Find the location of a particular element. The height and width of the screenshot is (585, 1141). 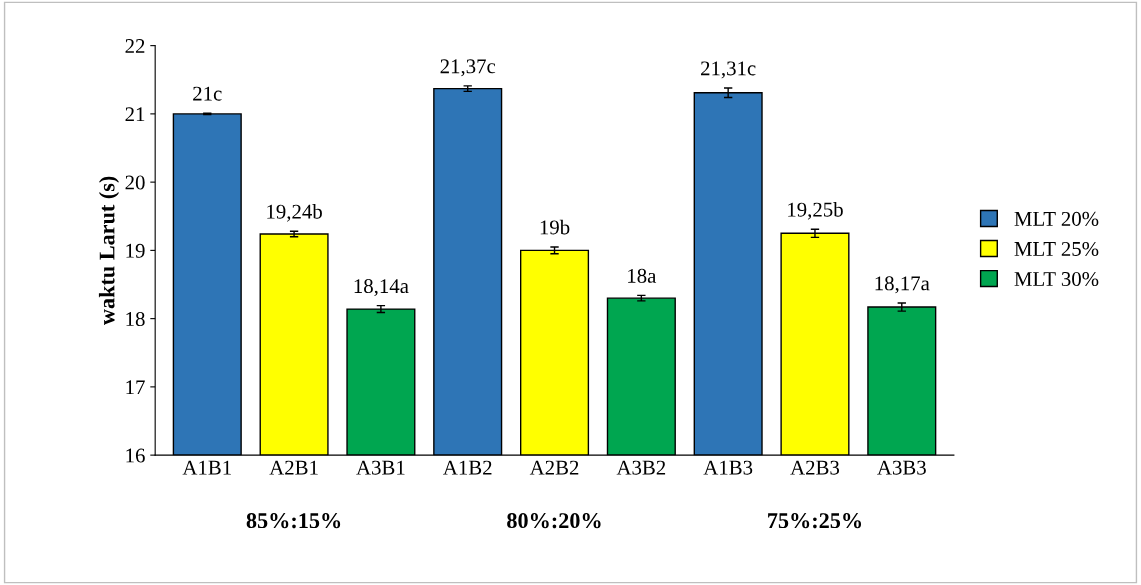

data-label: 19,24b is located at coordinates (294, 213).